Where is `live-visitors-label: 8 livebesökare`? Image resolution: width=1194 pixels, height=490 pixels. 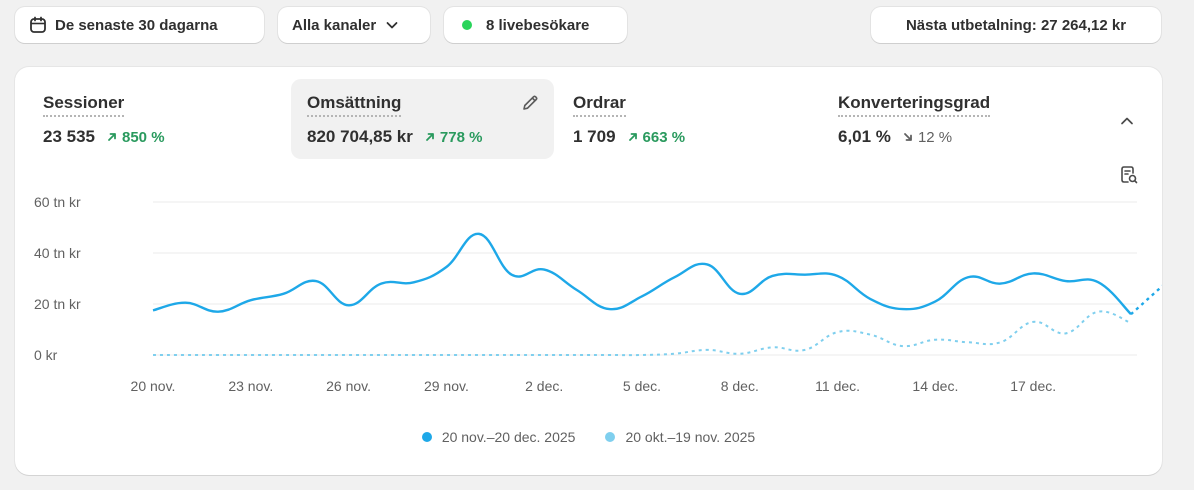 live-visitors-label: 8 livebesökare is located at coordinates (538, 25).